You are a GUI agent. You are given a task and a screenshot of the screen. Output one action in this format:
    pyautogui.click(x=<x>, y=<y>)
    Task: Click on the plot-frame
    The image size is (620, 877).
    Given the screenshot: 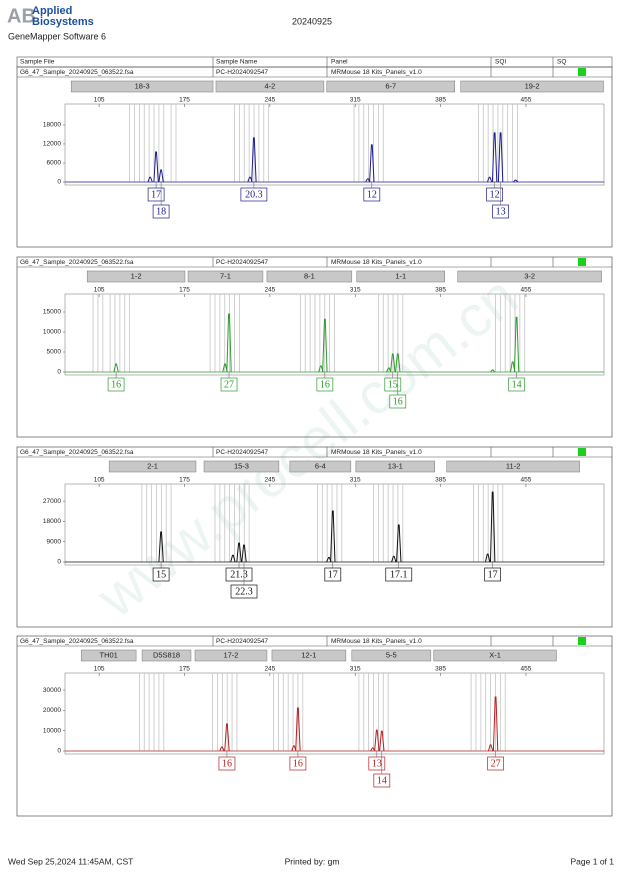 What is the action you would take?
    pyautogui.click(x=334, y=144)
    